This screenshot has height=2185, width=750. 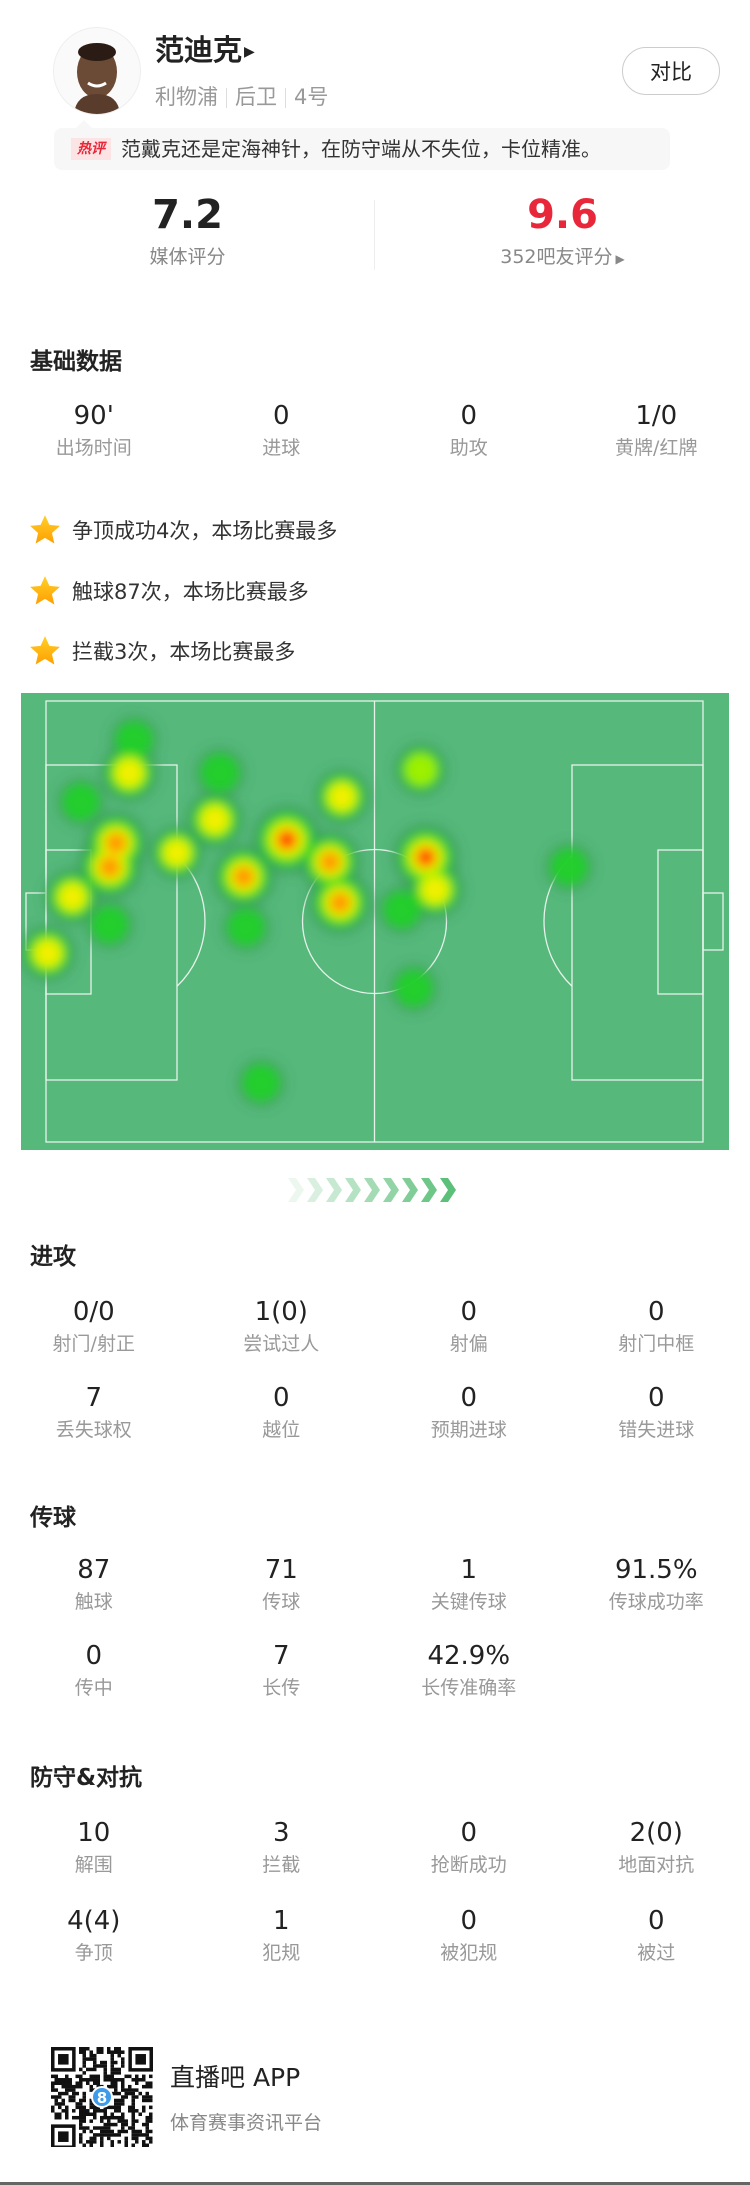 I want to click on stat-item: 0 射门中框, so click(x=656, y=1326).